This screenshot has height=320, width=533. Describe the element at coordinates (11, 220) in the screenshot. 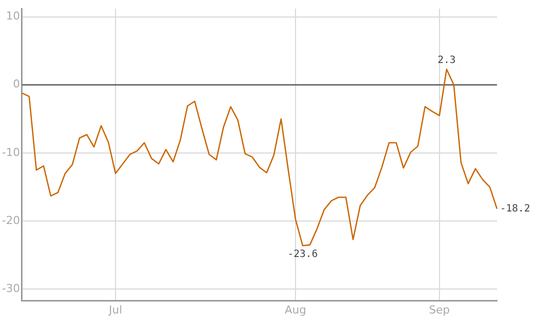

I see `y-tick-label: -20` at that location.